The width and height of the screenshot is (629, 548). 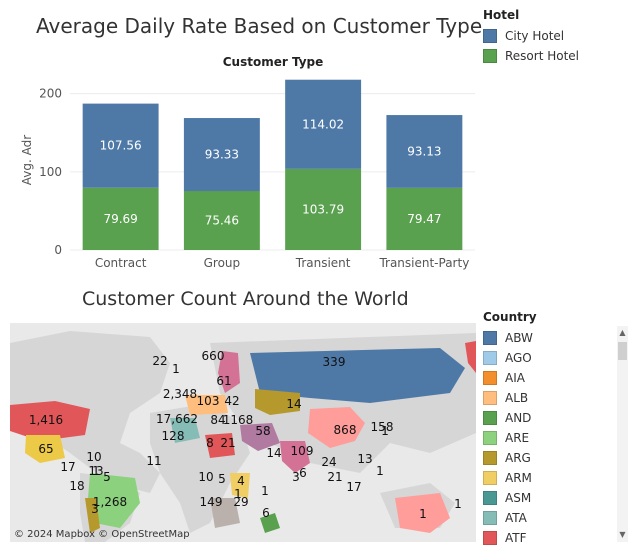 I want to click on country-legend-label: ALB, so click(x=517, y=398).